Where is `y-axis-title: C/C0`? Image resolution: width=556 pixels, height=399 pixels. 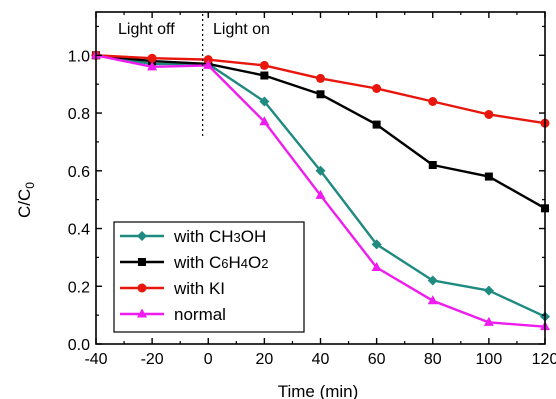 y-axis-title: C/C0 is located at coordinates (26, 200).